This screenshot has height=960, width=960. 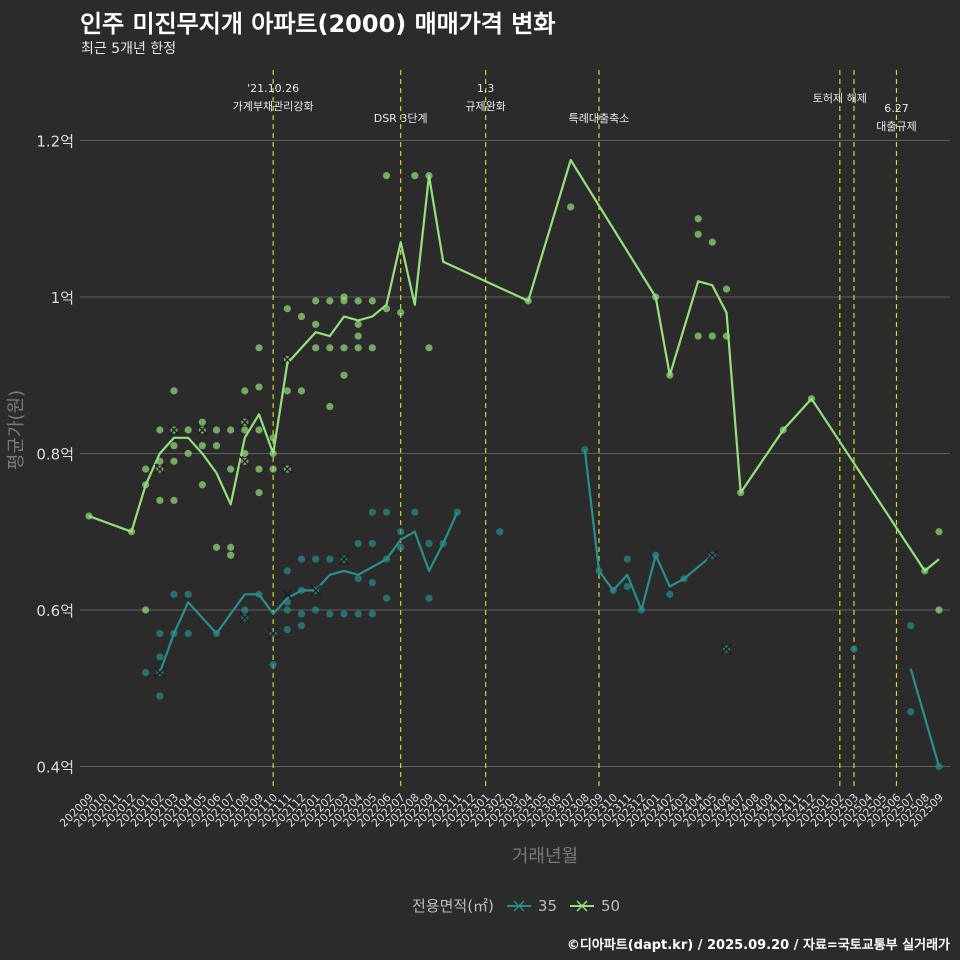 I want to click on legend-title: 전용면적(㎡), so click(x=453, y=906).